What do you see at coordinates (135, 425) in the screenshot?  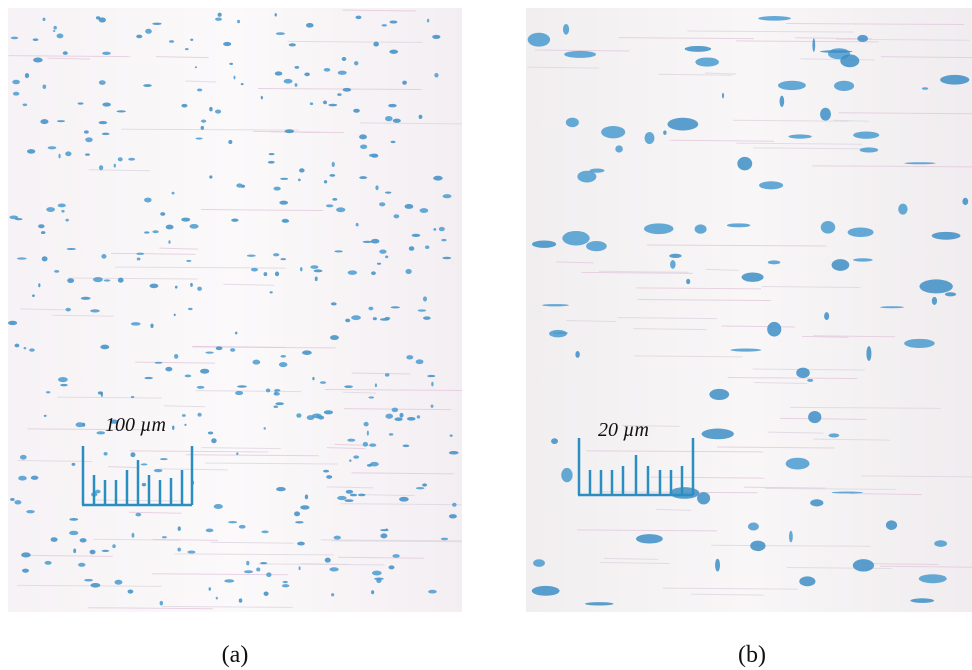 I see `scale-label: 100 µm` at bounding box center [135, 425].